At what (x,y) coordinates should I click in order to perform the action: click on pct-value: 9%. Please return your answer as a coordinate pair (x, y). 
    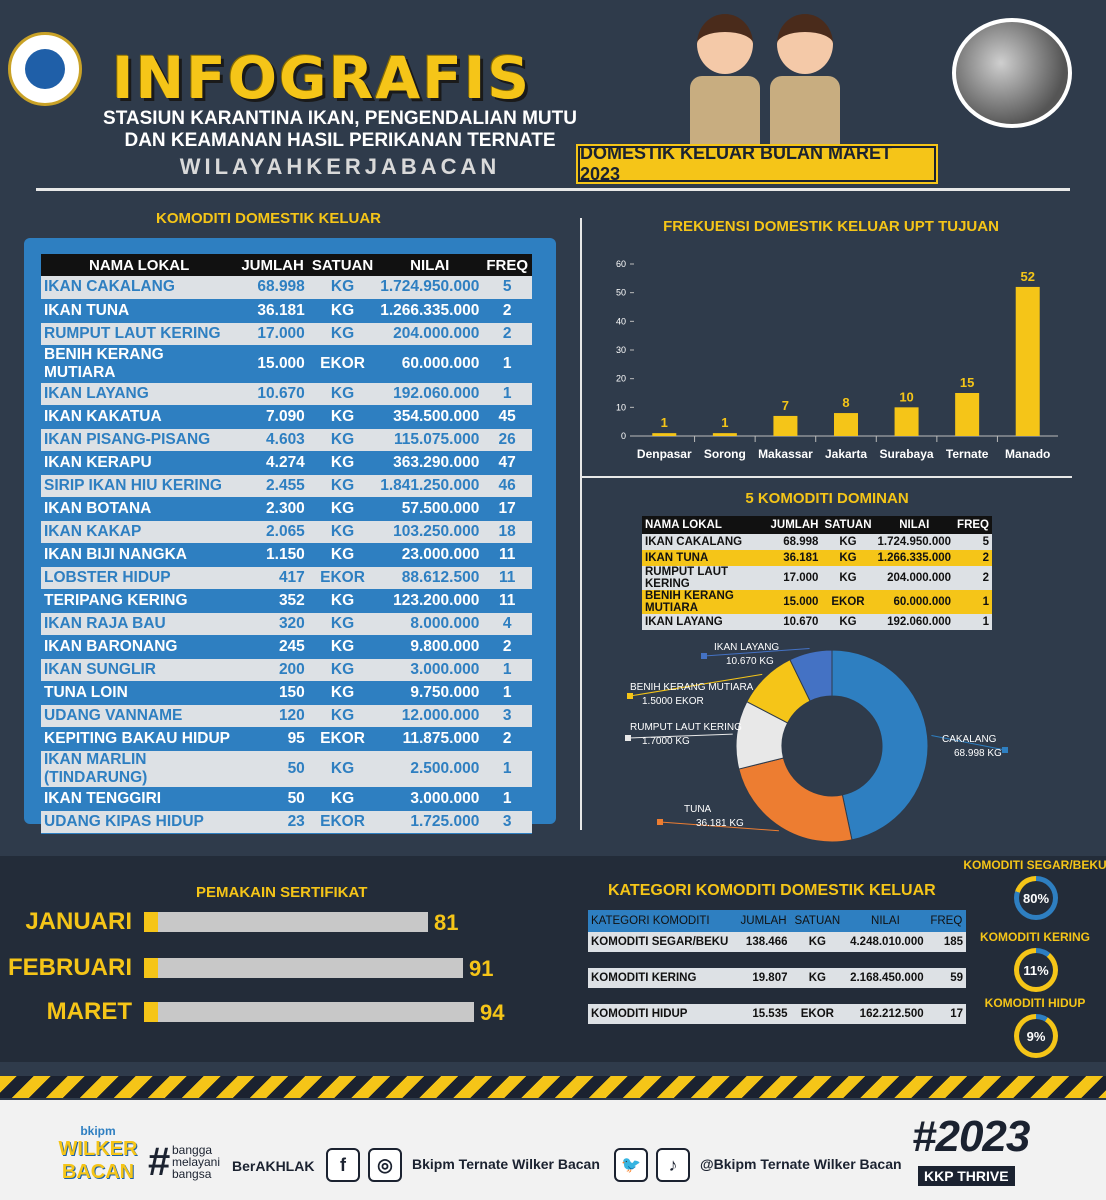
    Looking at the image, I should click on (1036, 1036).